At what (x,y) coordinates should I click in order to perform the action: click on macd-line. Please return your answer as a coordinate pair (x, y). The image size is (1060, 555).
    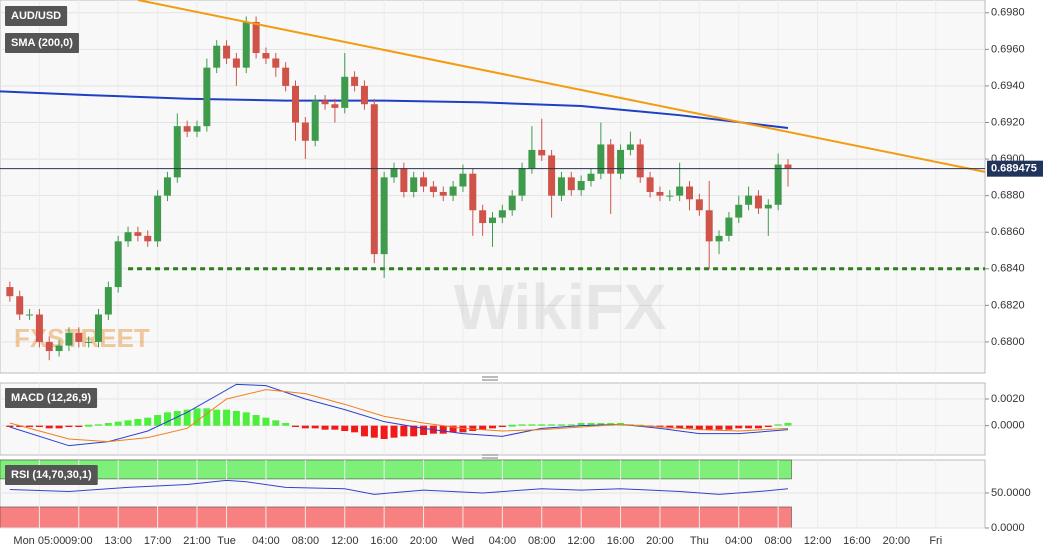
    Looking at the image, I should click on (399, 416).